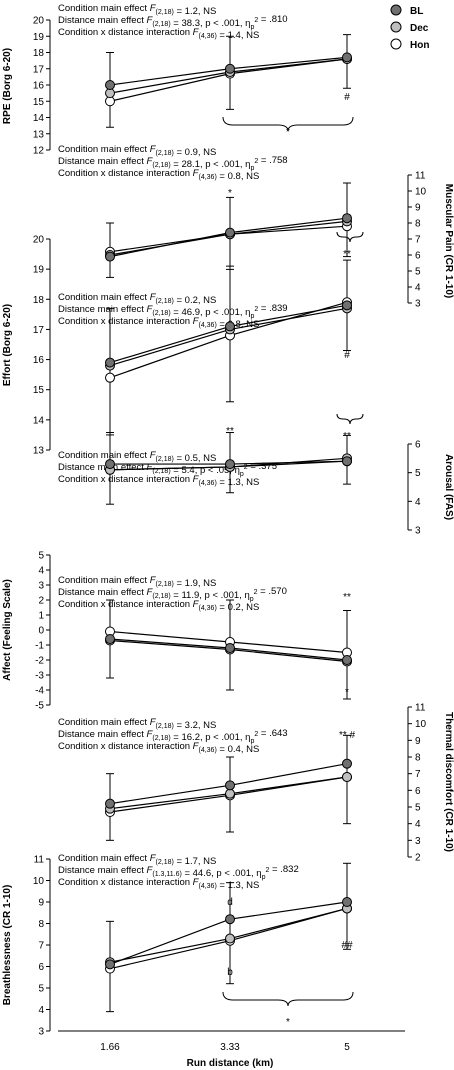 The height and width of the screenshot is (1070, 454). What do you see at coordinates (41, 616) in the screenshot?
I see `y-tick-label: 1` at bounding box center [41, 616].